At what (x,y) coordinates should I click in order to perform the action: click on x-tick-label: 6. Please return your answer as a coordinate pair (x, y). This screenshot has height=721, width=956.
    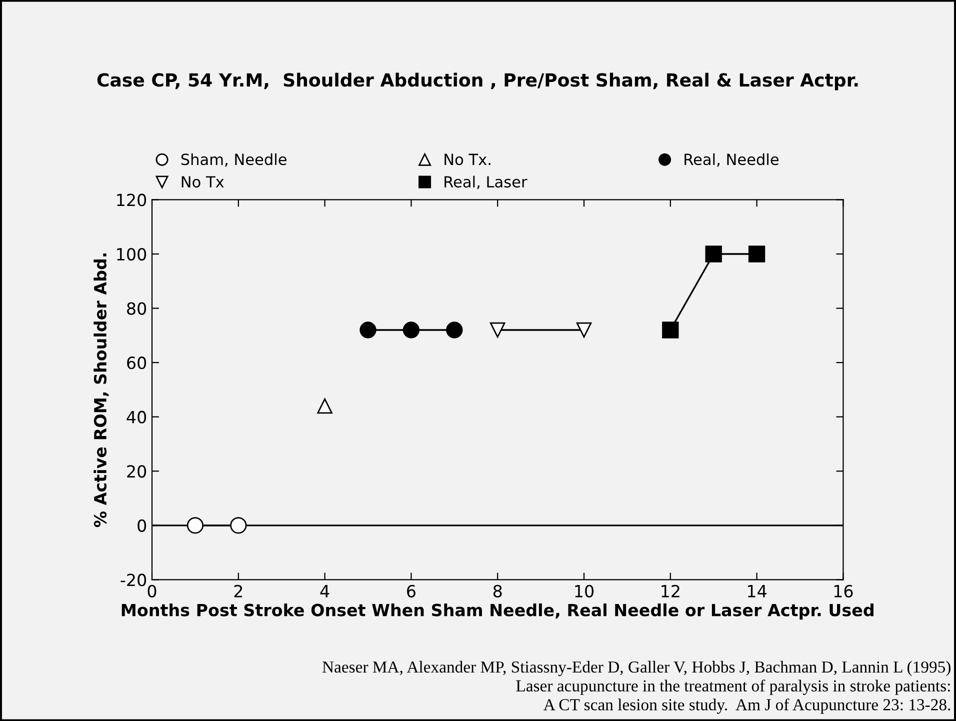
    Looking at the image, I should click on (411, 591).